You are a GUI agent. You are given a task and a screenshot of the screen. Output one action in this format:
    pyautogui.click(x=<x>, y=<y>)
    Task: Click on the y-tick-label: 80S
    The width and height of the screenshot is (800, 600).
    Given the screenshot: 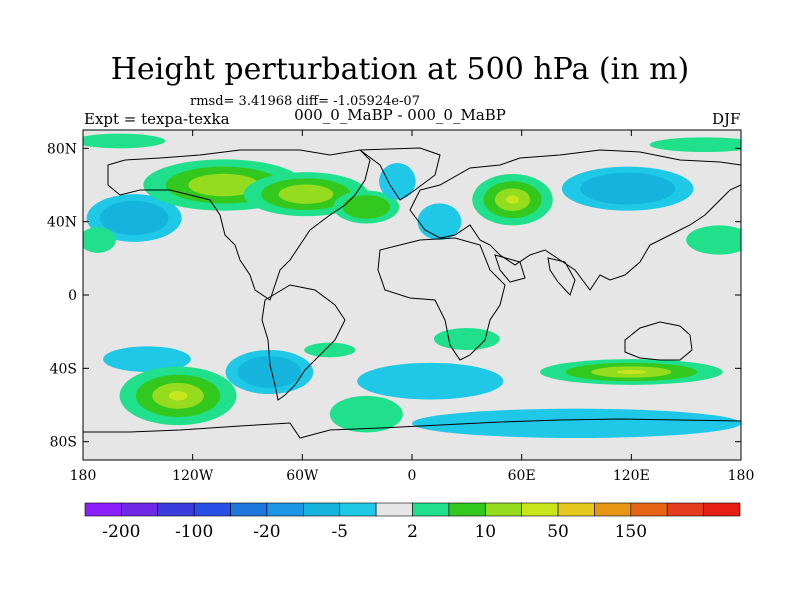 What is the action you would take?
    pyautogui.click(x=63, y=443)
    